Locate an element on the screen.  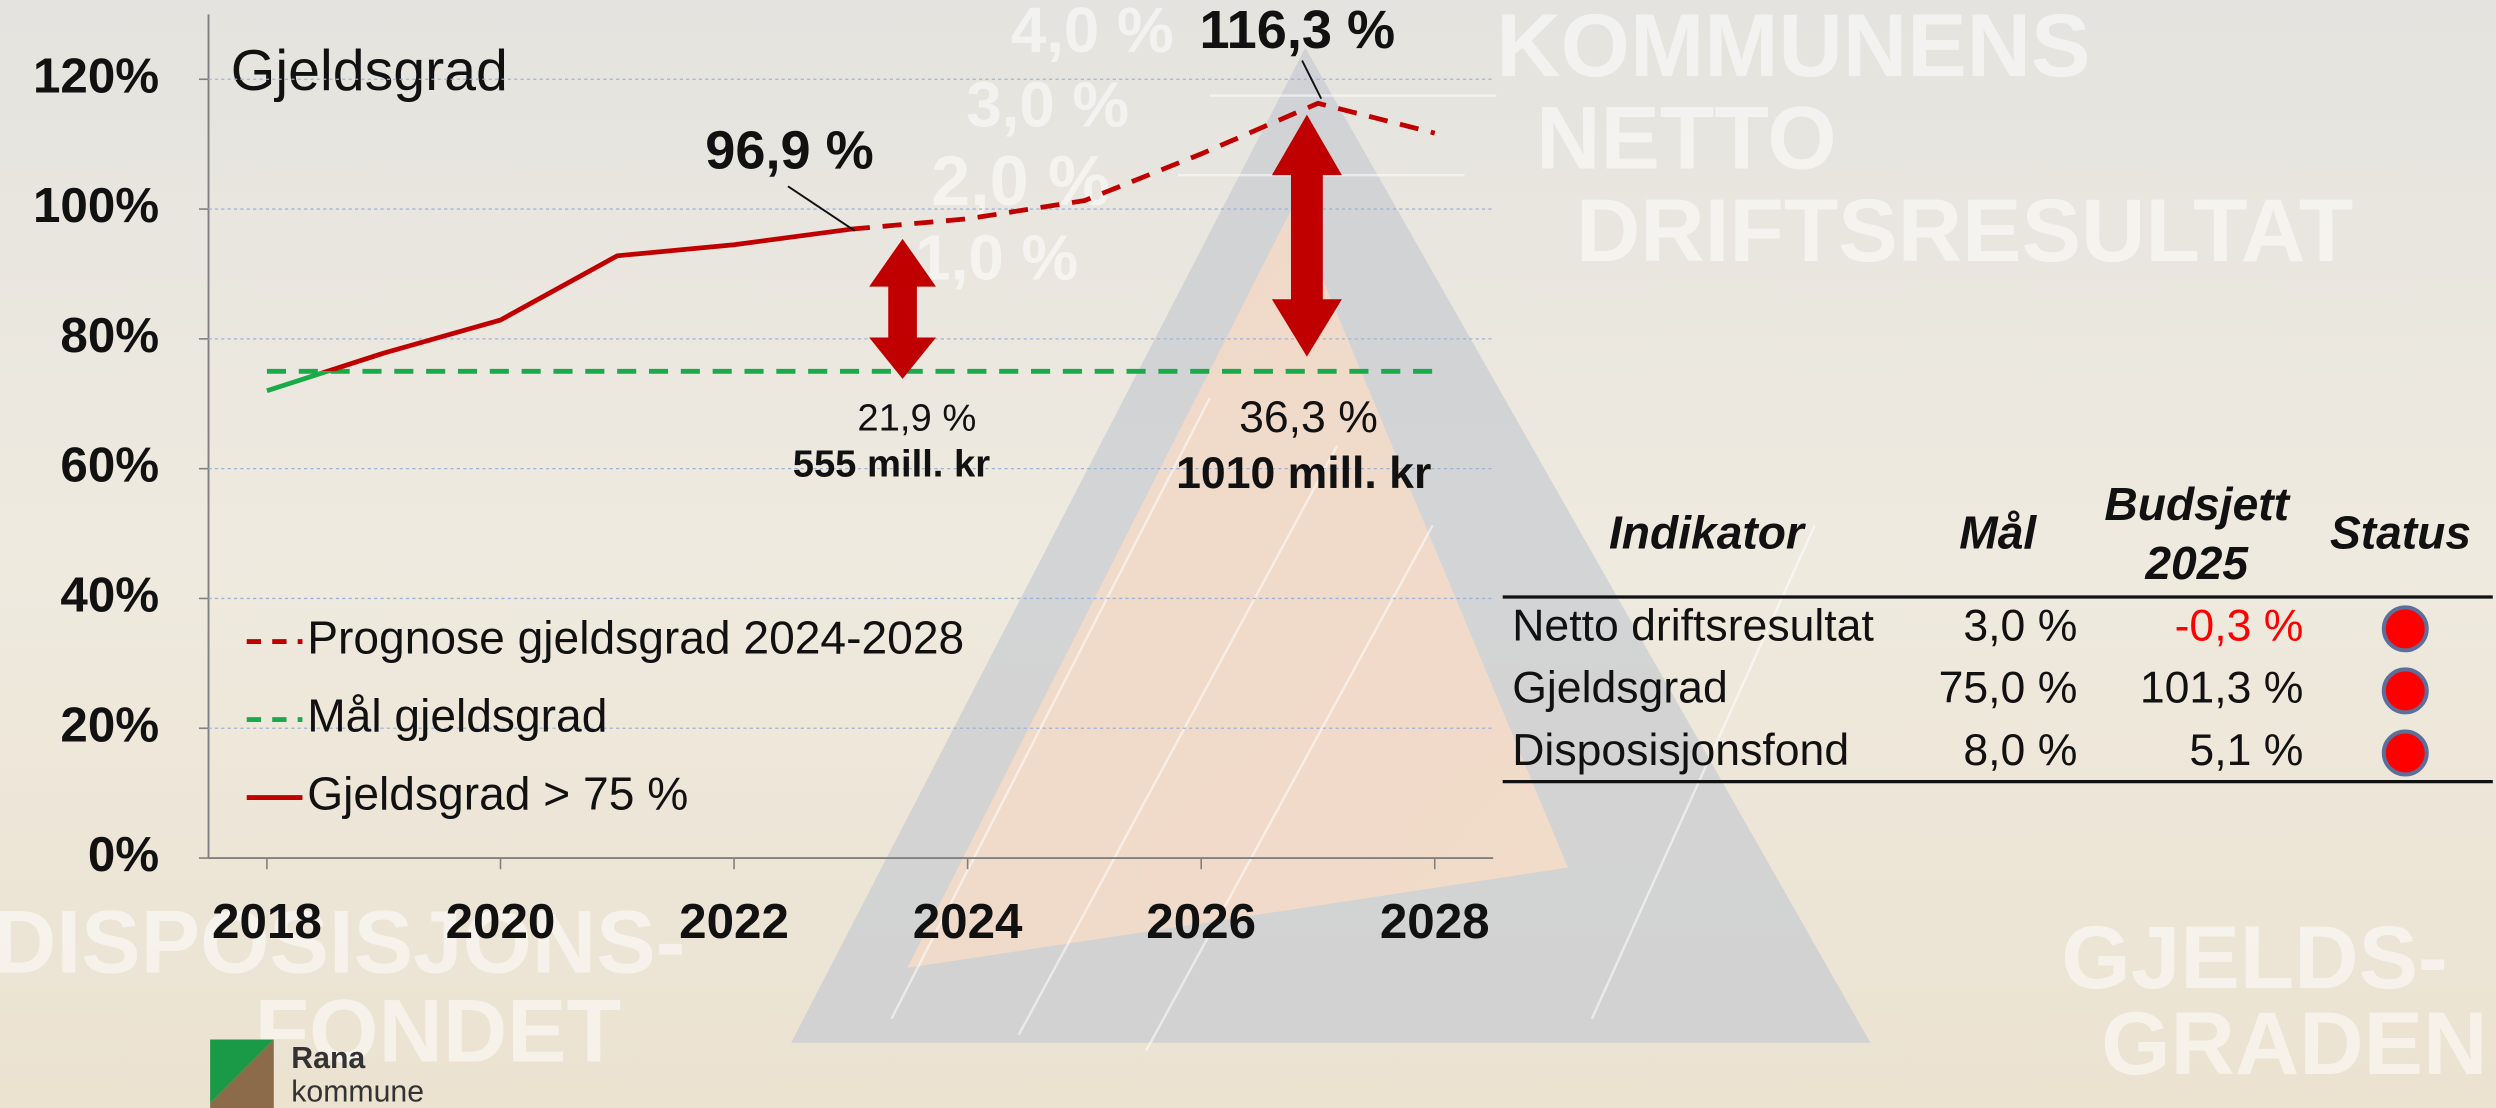
legend-label: Mål gjeldsgrad is located at coordinates (457, 716).